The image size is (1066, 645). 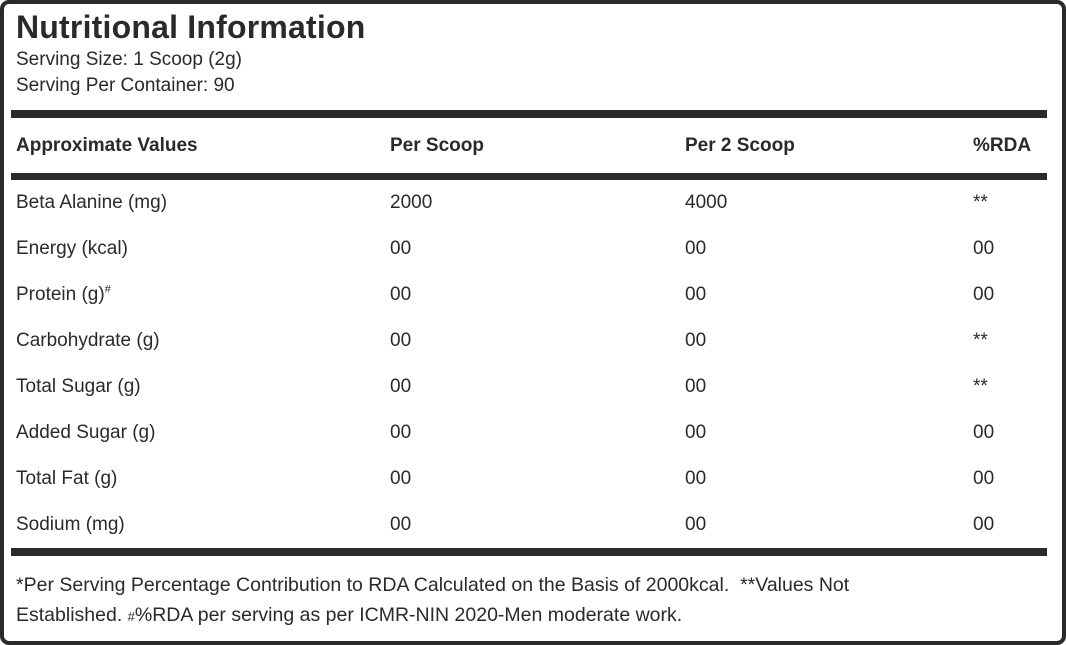 I want to click on row-label: Carbohydrate (g), so click(x=88, y=340).